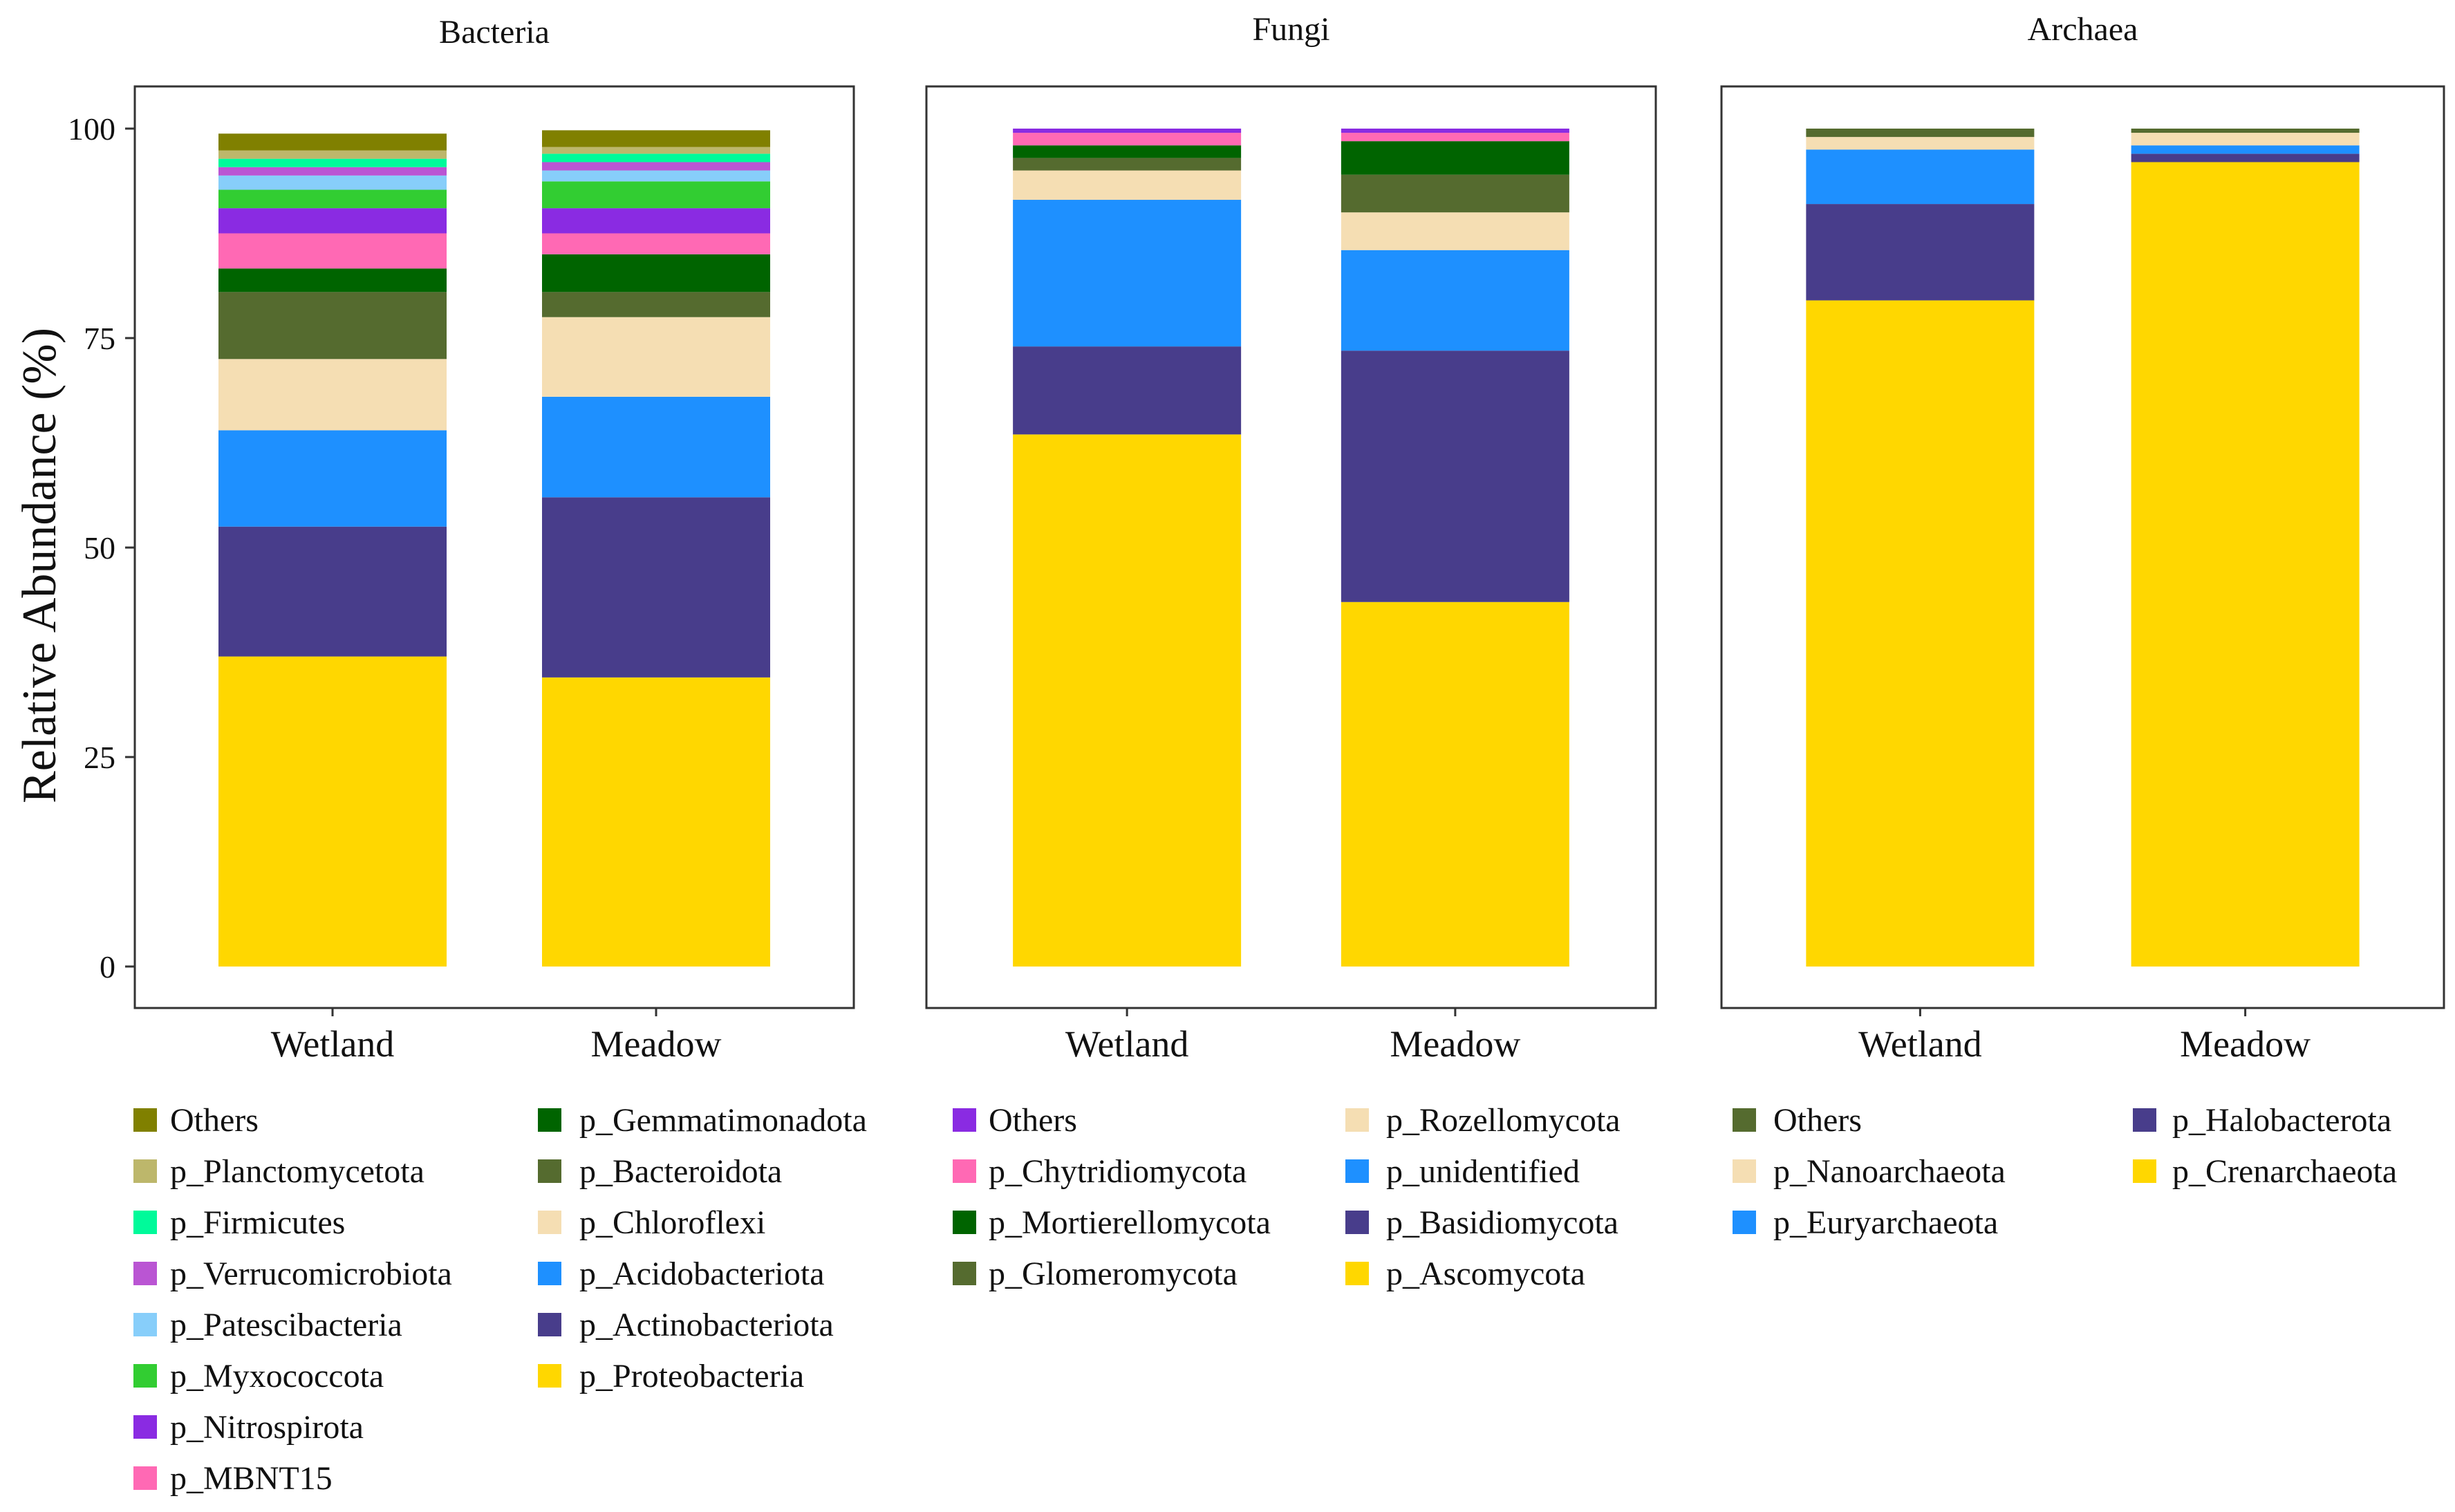 The width and height of the screenshot is (2455, 1512). What do you see at coordinates (1113, 1274) in the screenshot?
I see `legend-label: p_Glomeromycota` at bounding box center [1113, 1274].